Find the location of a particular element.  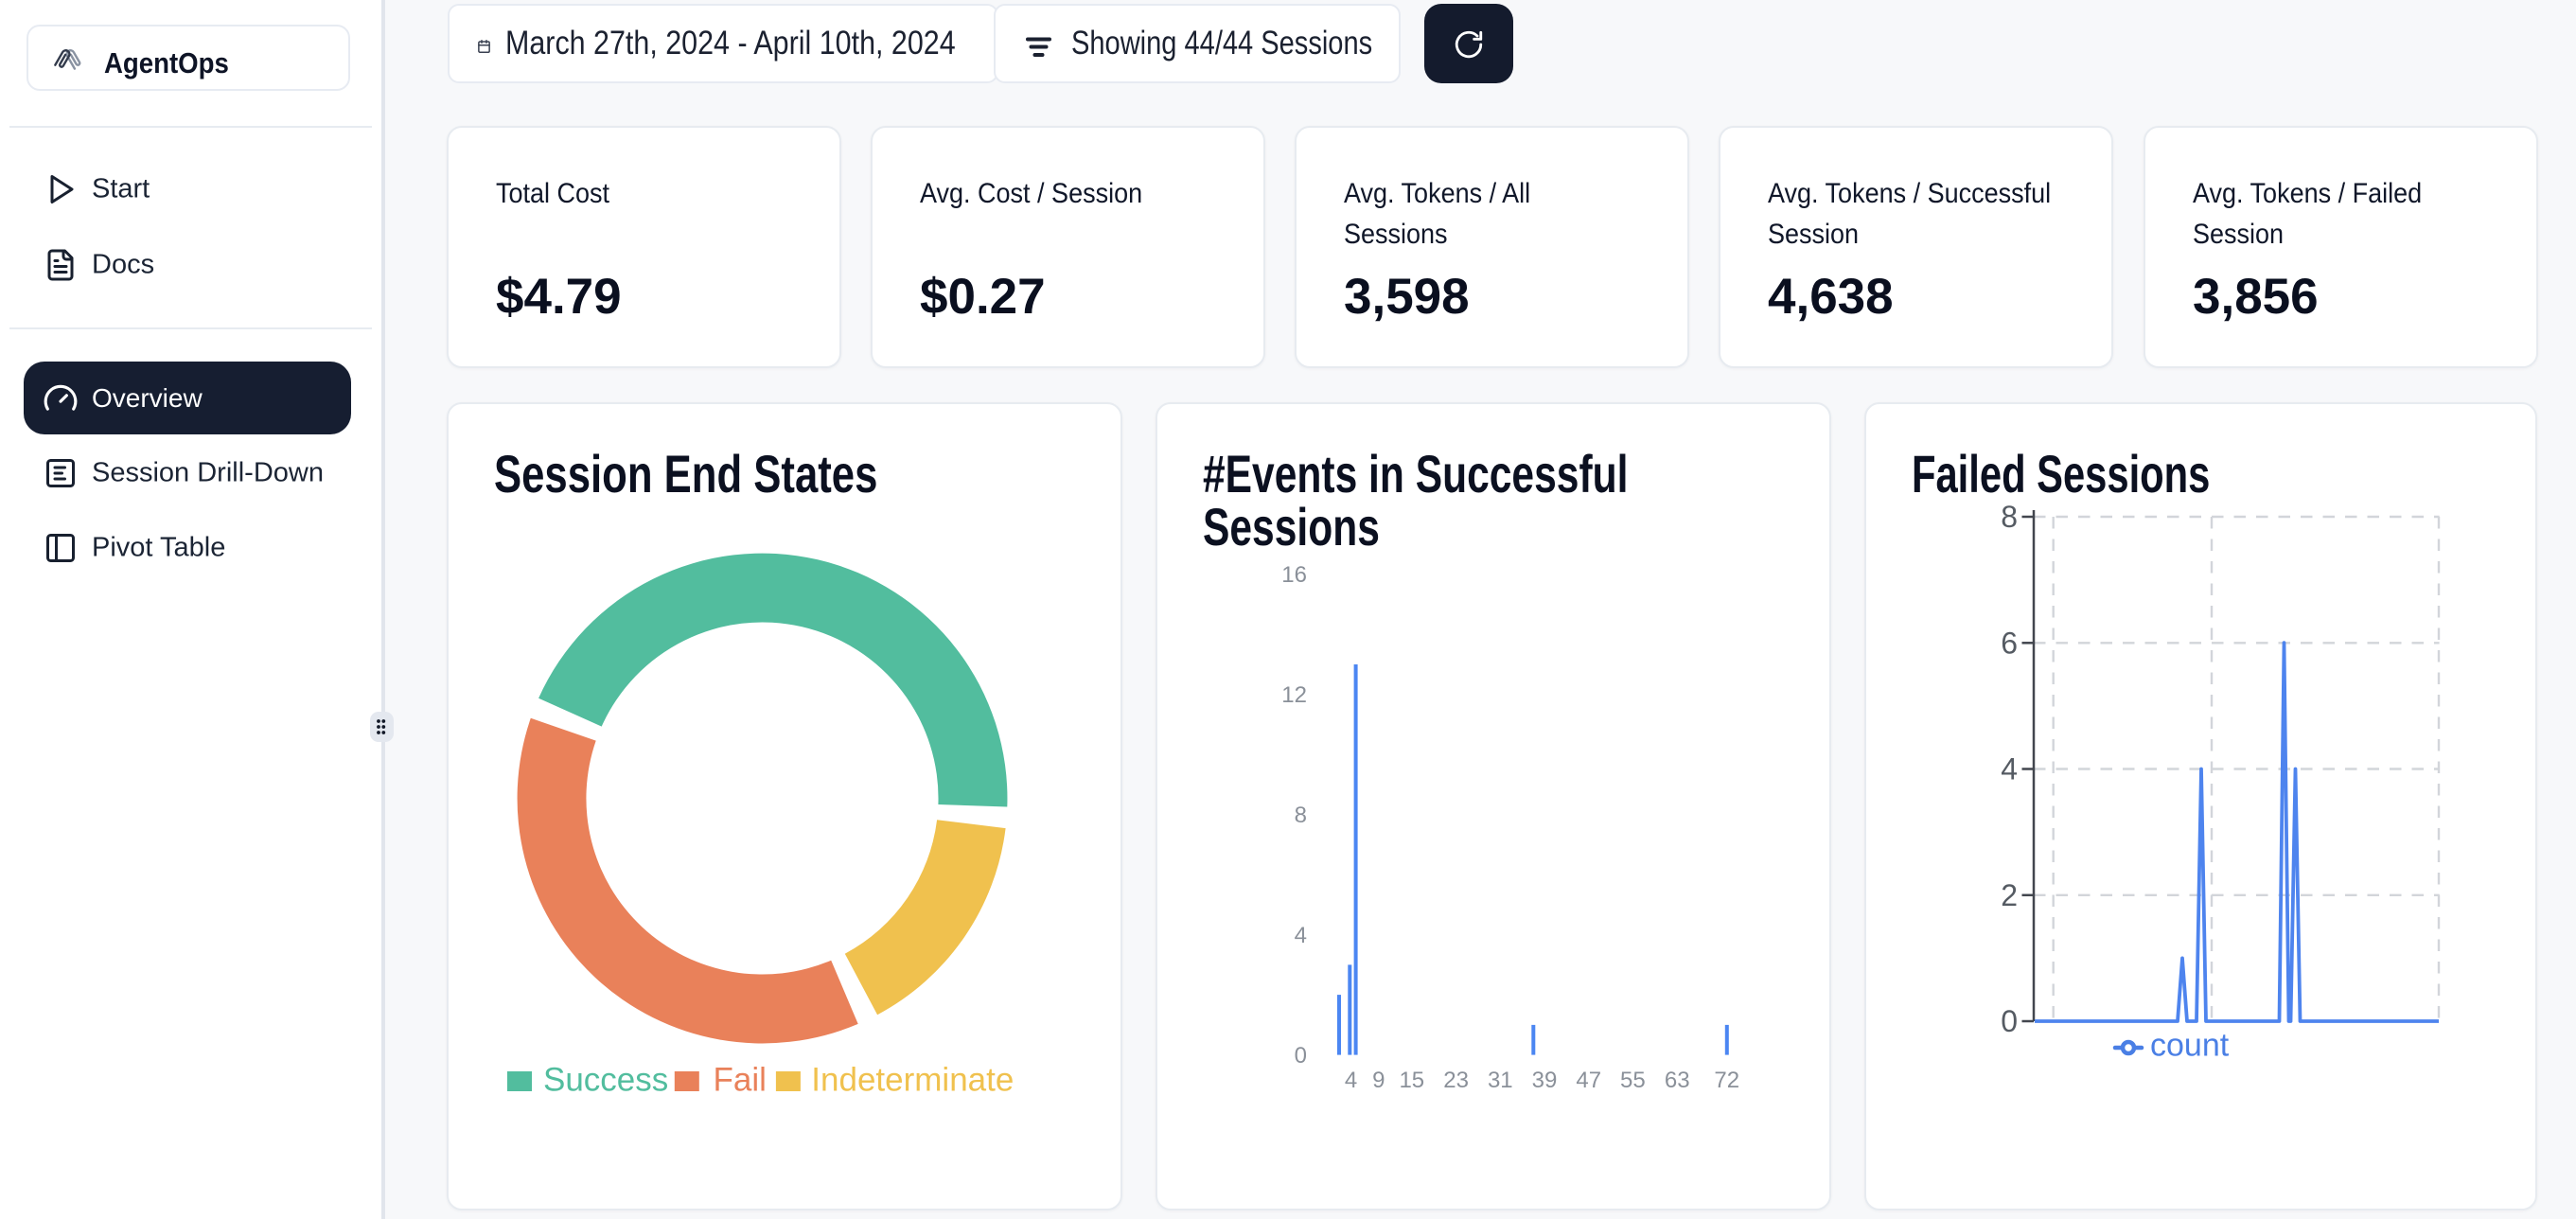

svg-text: 16 is located at coordinates (1294, 575).